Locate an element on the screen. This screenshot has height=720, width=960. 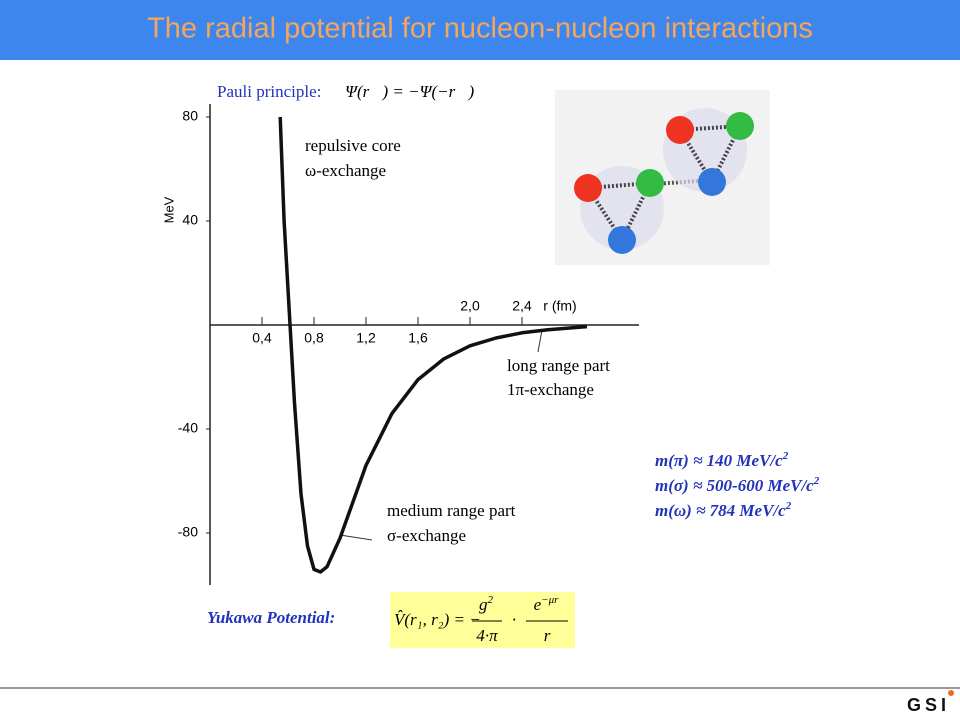
x-axis-label: r (fm) is located at coordinates (559, 306).